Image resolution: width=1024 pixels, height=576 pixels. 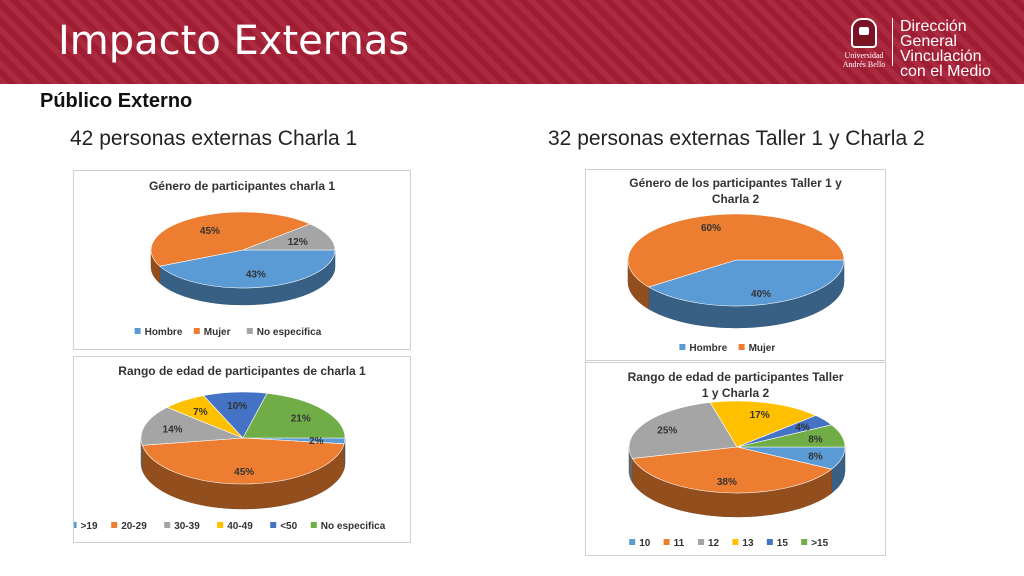 I want to click on chart-title: Género de participantes charla 1, so click(x=242, y=186).